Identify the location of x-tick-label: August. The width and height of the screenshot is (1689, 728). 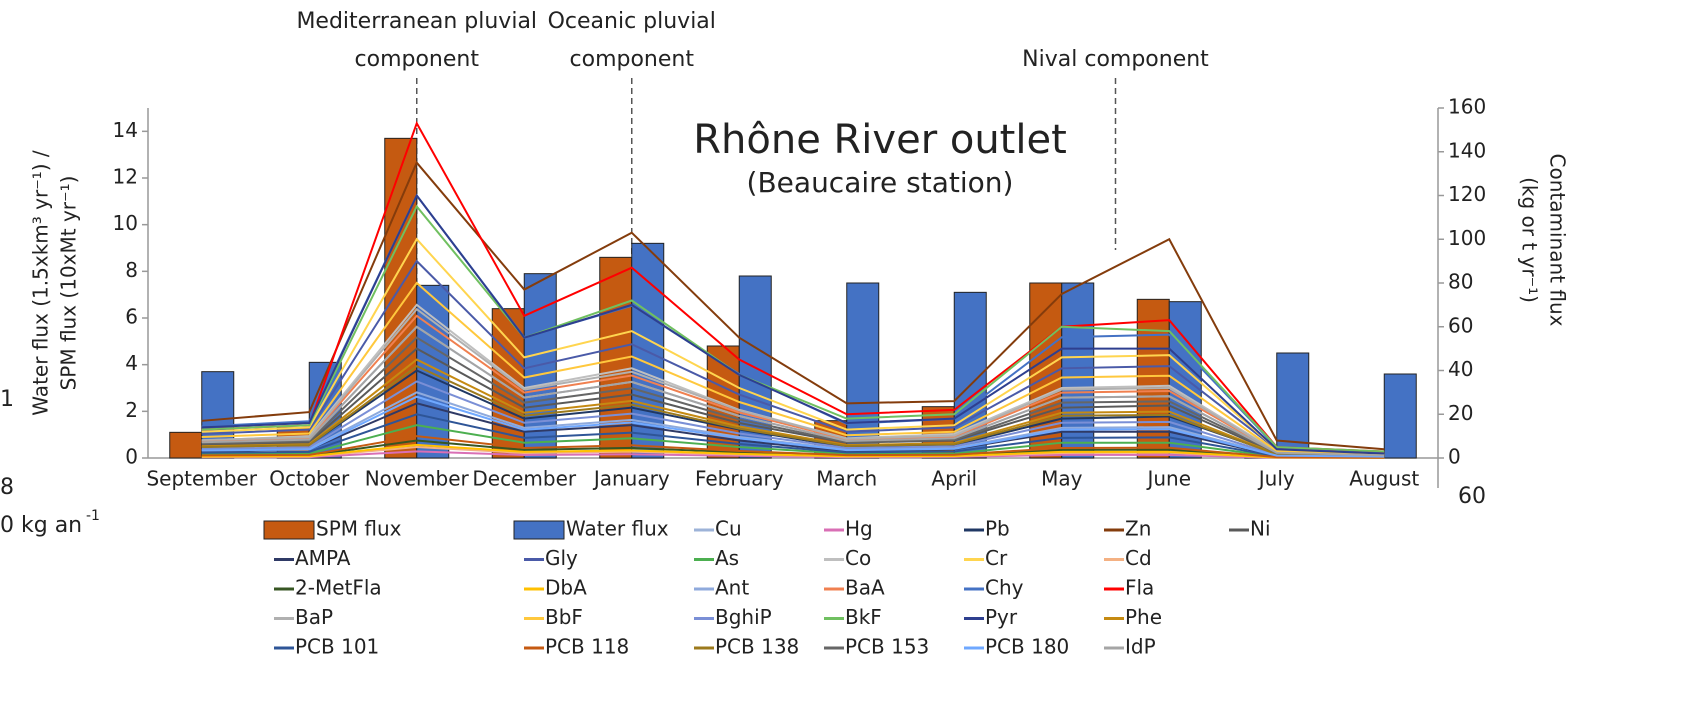
(1384, 479).